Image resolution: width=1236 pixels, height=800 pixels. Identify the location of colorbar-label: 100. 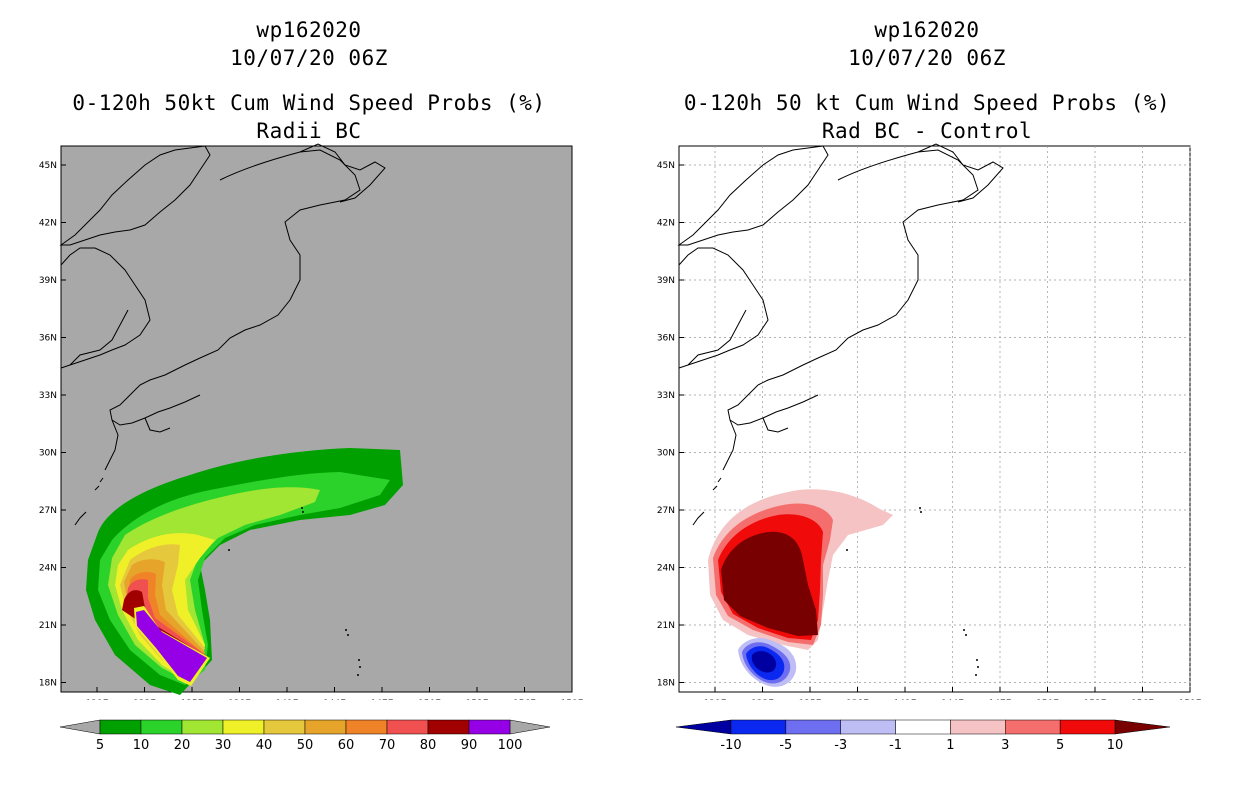
(510, 745).